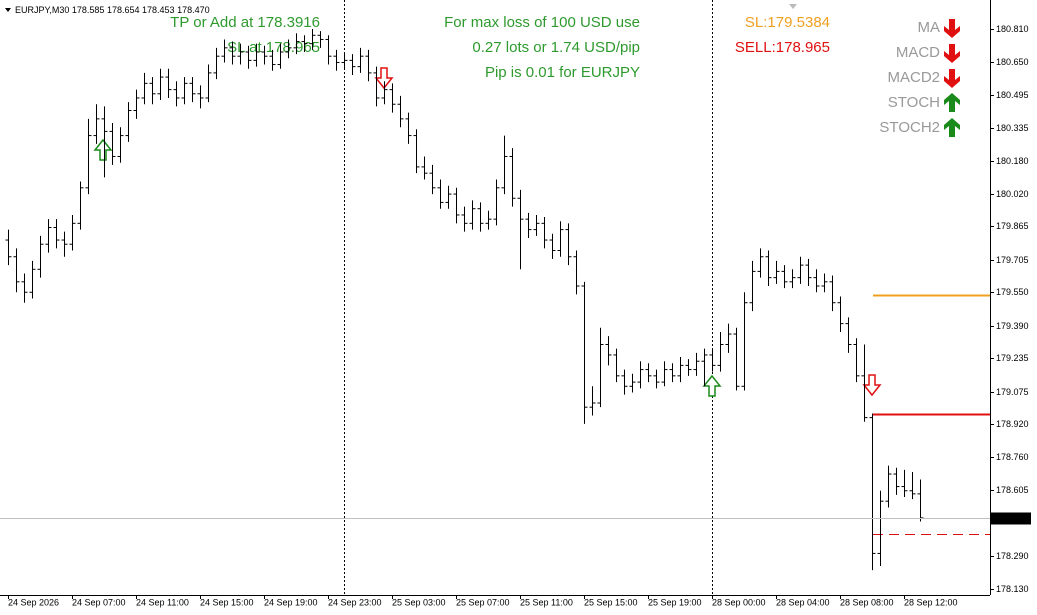 The height and width of the screenshot is (615, 1037). I want to click on sl-level-note: SL:179.5384, so click(787, 22).